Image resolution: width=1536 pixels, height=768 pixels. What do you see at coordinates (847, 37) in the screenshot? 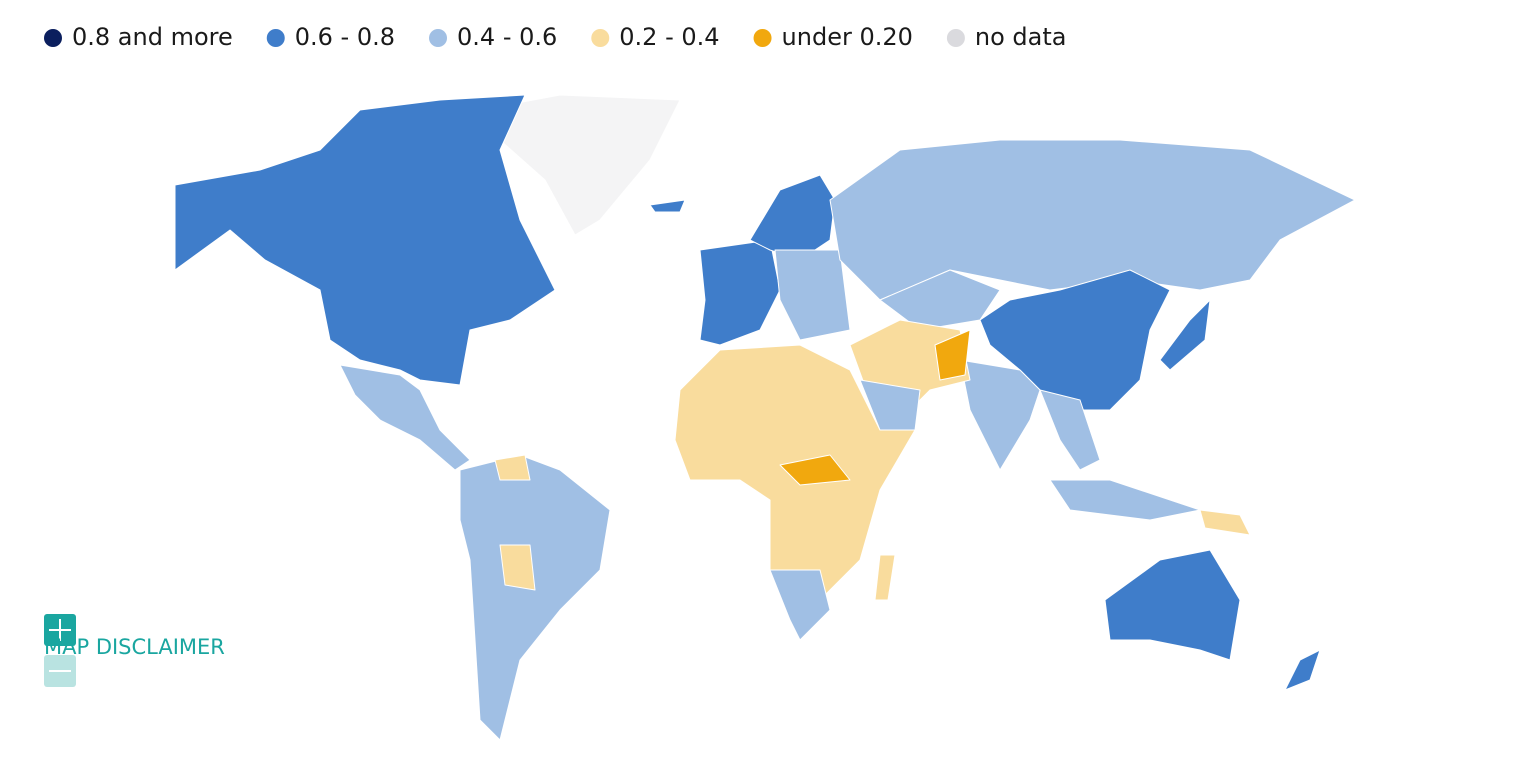
I see `legend-label: under 0.20` at bounding box center [847, 37].